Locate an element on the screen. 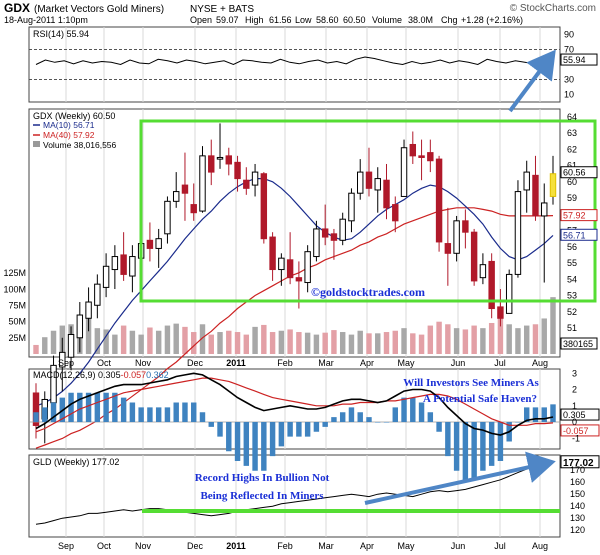 The height and width of the screenshot is (555, 600). x-label-gld-8: May is located at coordinates (406, 546).